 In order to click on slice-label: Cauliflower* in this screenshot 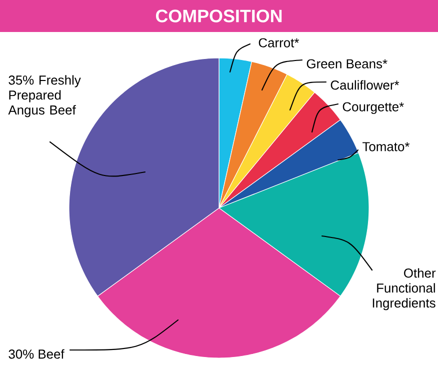, I will do `click(365, 85)`.